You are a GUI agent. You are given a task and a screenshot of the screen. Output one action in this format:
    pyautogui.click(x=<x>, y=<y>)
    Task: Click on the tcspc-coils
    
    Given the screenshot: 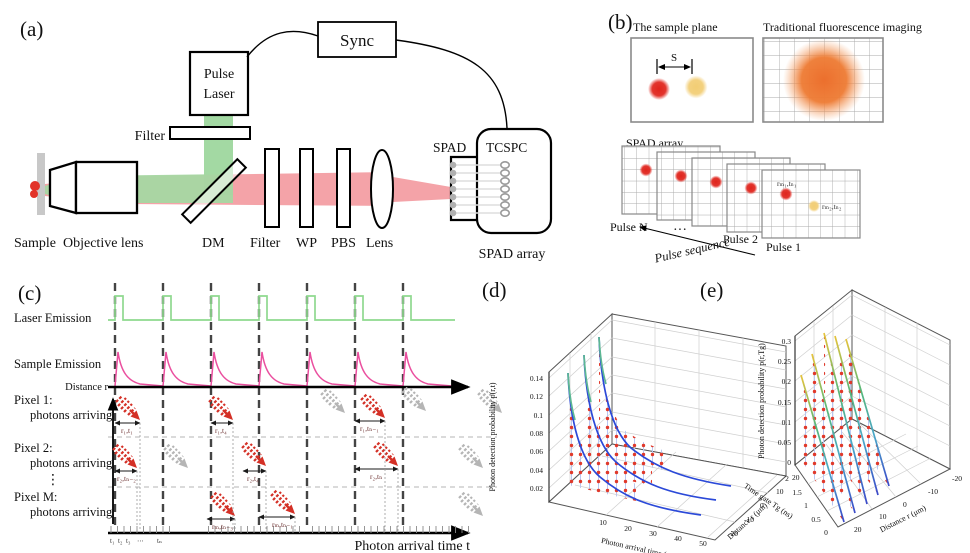 What is the action you would take?
    pyautogui.click(x=504, y=189)
    